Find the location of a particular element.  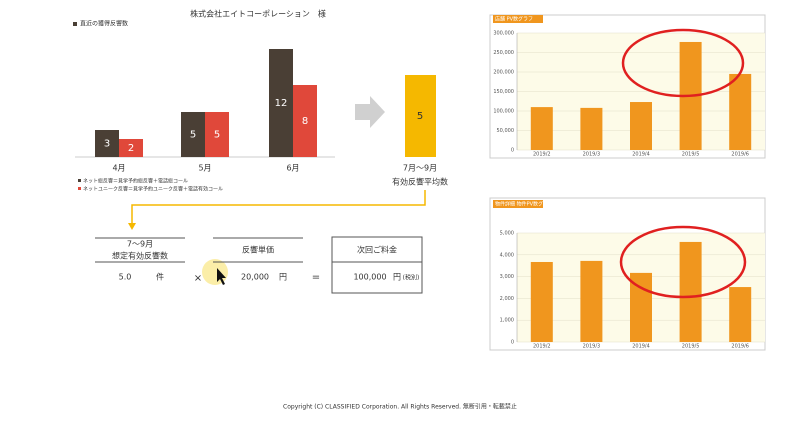

fee-note: (税別) is located at coordinates (411, 278).